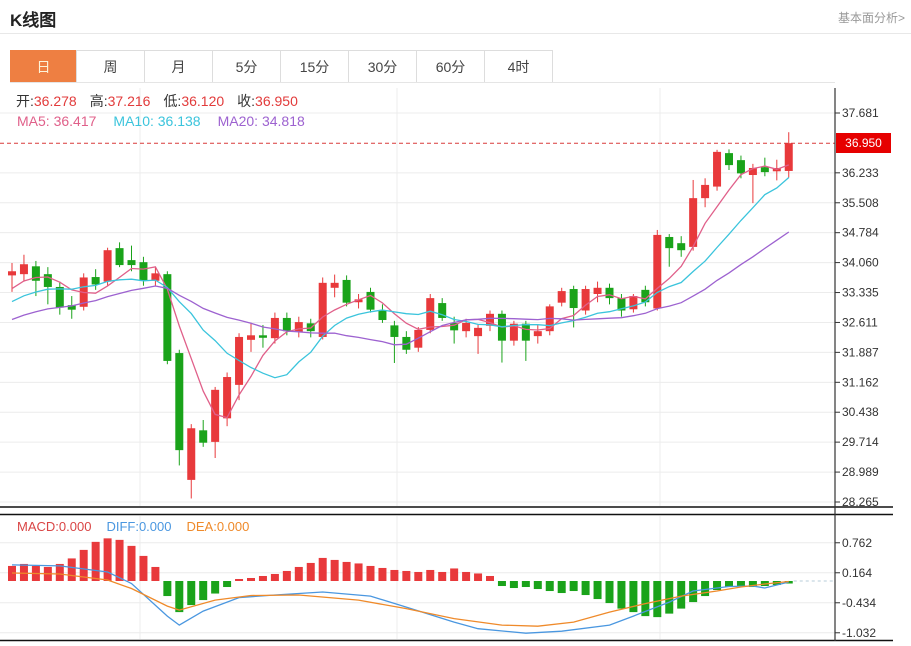 Image resolution: width=911 pixels, height=646 pixels. I want to click on ma10-label: MA10:, so click(133, 121).